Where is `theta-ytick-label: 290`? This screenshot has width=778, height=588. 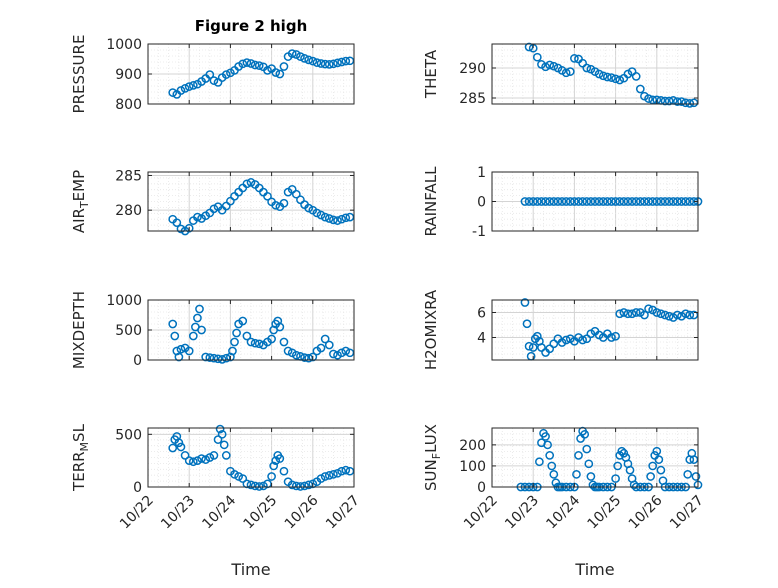 theta-ytick-label: 290 is located at coordinates (472, 69).